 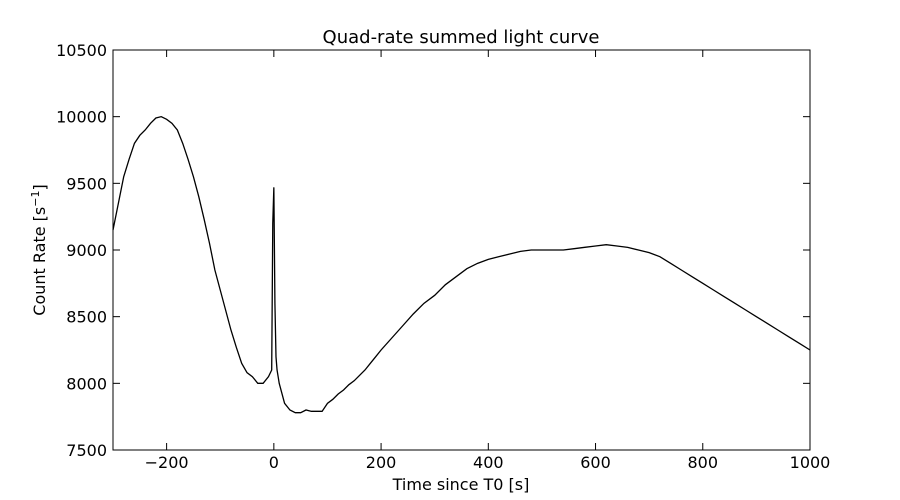 I want to click on y-tick-label: 8500, so click(x=86, y=317).